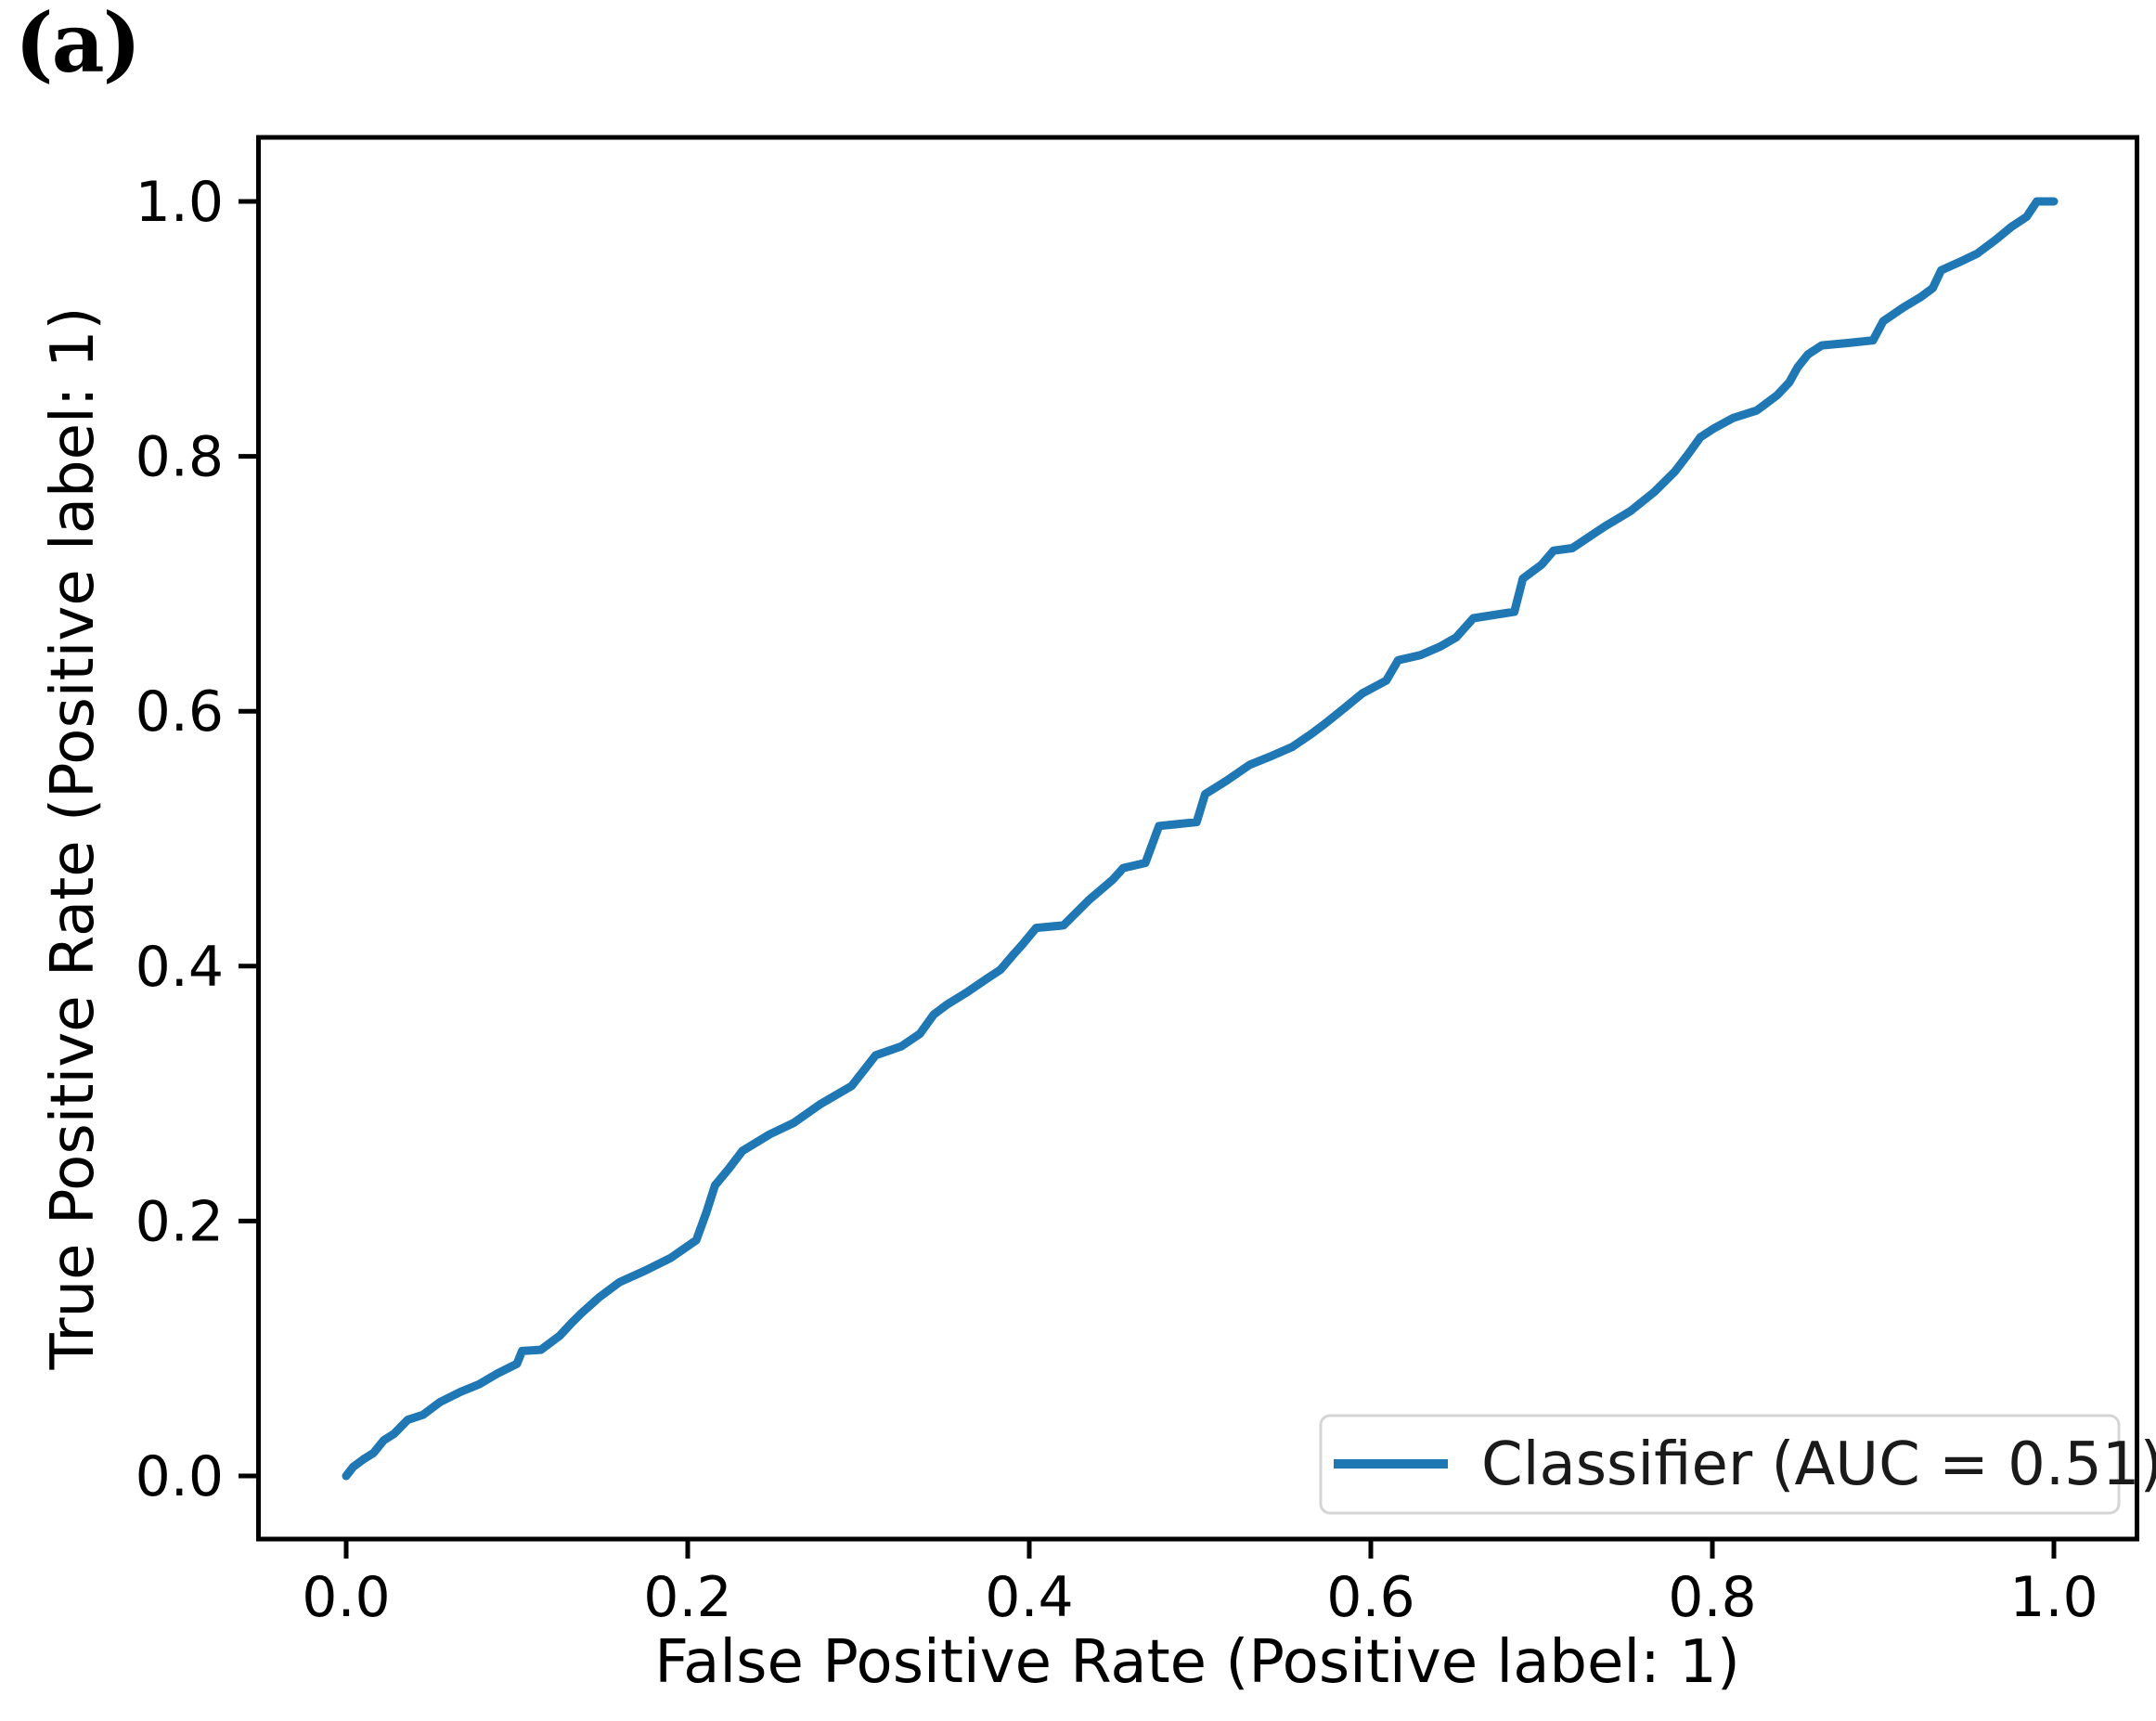 The height and width of the screenshot is (1721, 2156). What do you see at coordinates (180, 202) in the screenshot?
I see `y-tick-label: 1.0` at bounding box center [180, 202].